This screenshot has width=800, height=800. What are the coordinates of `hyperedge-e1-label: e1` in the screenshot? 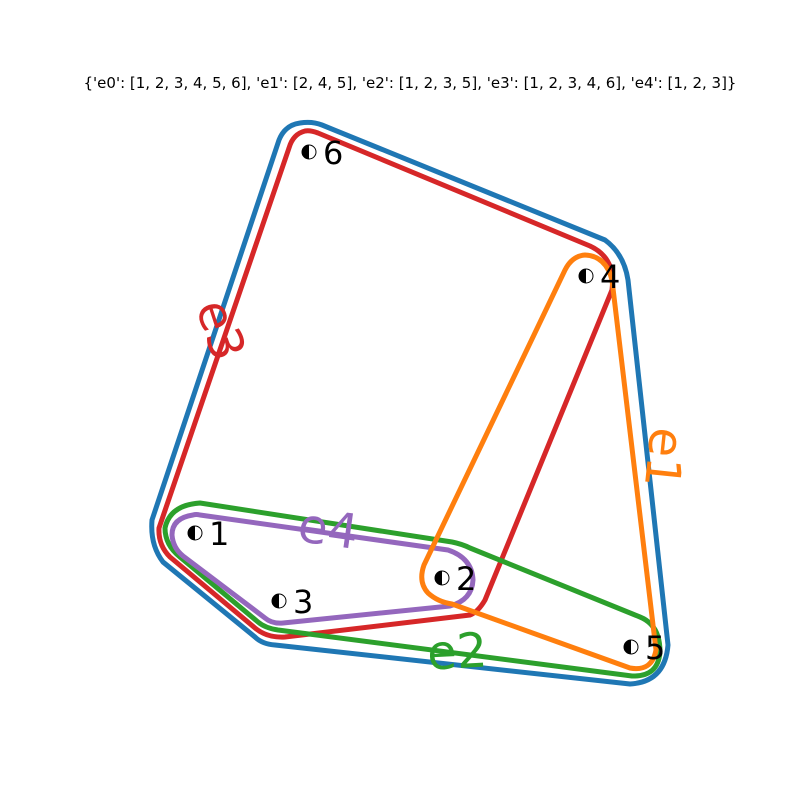 It's located at (664, 458).